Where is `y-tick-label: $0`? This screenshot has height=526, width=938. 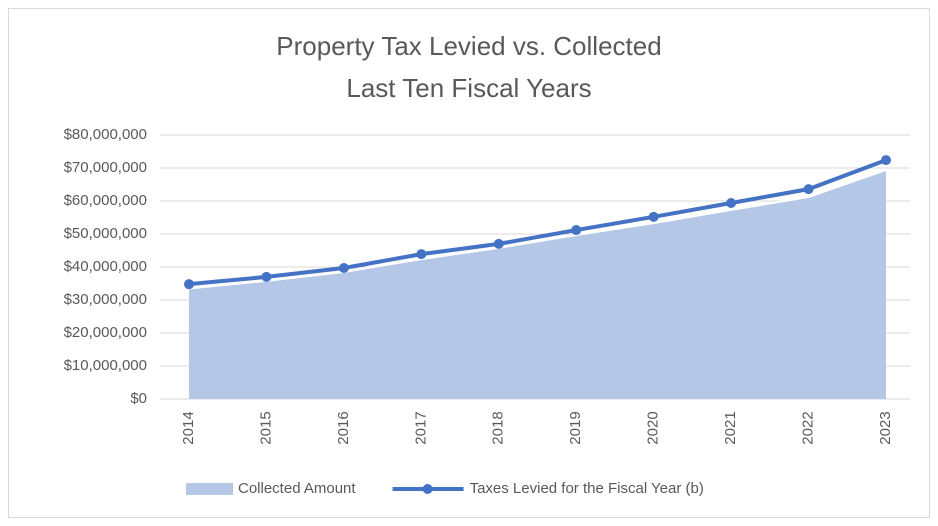
y-tick-label: $0 is located at coordinates (138, 398).